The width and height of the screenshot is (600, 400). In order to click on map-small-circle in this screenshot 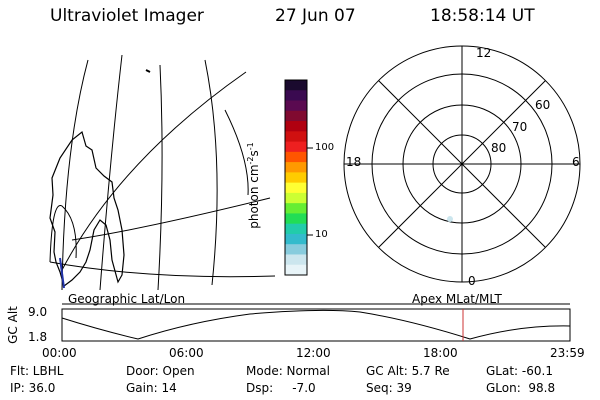, I will do `click(63, 234)`.